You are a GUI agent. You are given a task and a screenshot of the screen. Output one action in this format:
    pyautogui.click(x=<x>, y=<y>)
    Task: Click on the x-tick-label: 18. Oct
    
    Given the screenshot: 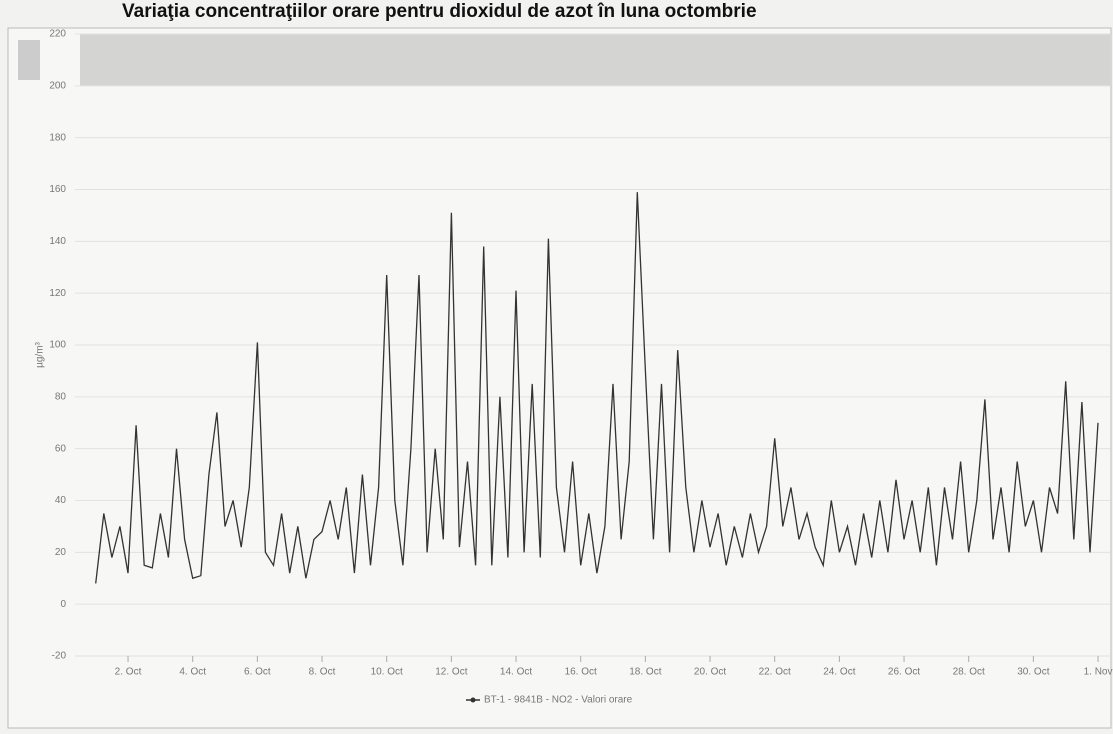 What is the action you would take?
    pyautogui.click(x=645, y=672)
    